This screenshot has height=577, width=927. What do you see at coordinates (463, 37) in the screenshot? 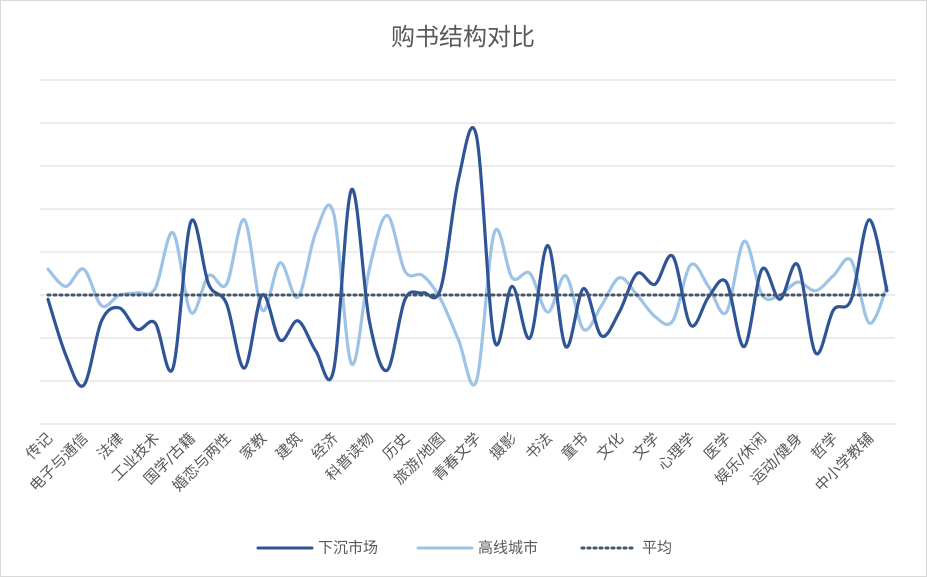
I see `chart-title: 购书结构对比` at bounding box center [463, 37].